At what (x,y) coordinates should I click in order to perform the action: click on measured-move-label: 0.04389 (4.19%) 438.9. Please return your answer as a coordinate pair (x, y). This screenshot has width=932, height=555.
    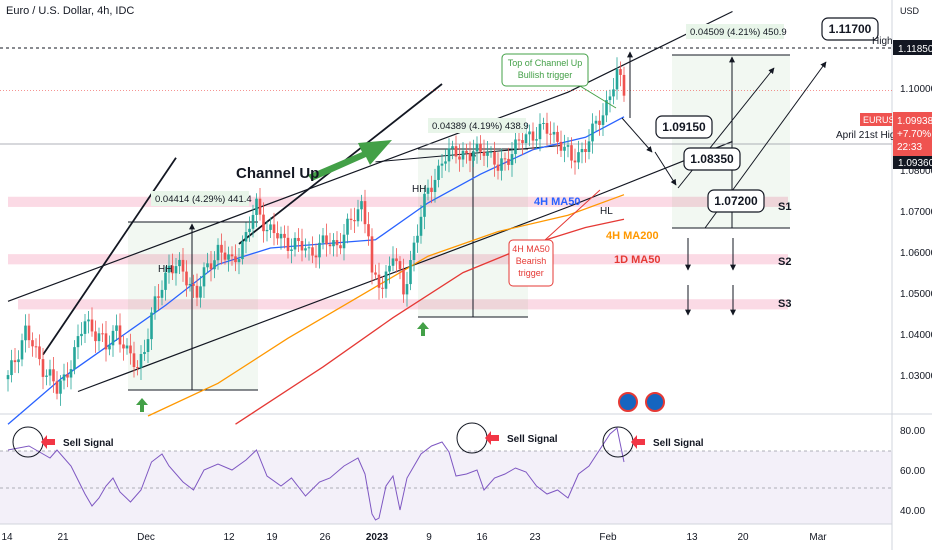
    Looking at the image, I should click on (480, 126).